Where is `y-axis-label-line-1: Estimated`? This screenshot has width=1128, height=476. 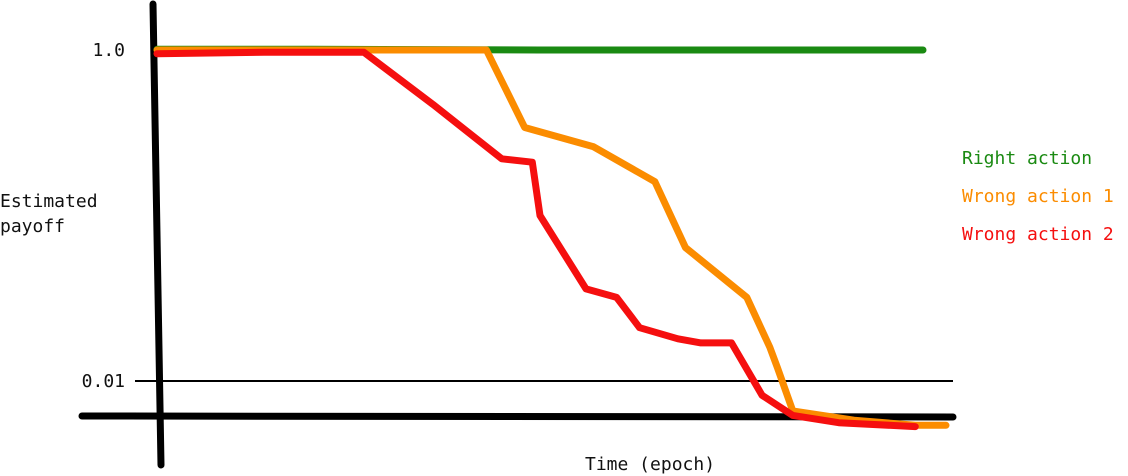 y-axis-label-line-1: Estimated is located at coordinates (49, 201).